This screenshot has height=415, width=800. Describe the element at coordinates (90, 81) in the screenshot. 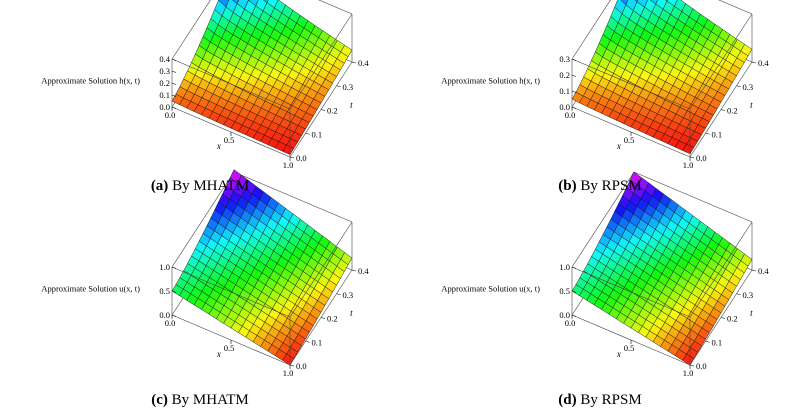

I see `z-axis-label: Approximate Solution h(x, t)` at that location.